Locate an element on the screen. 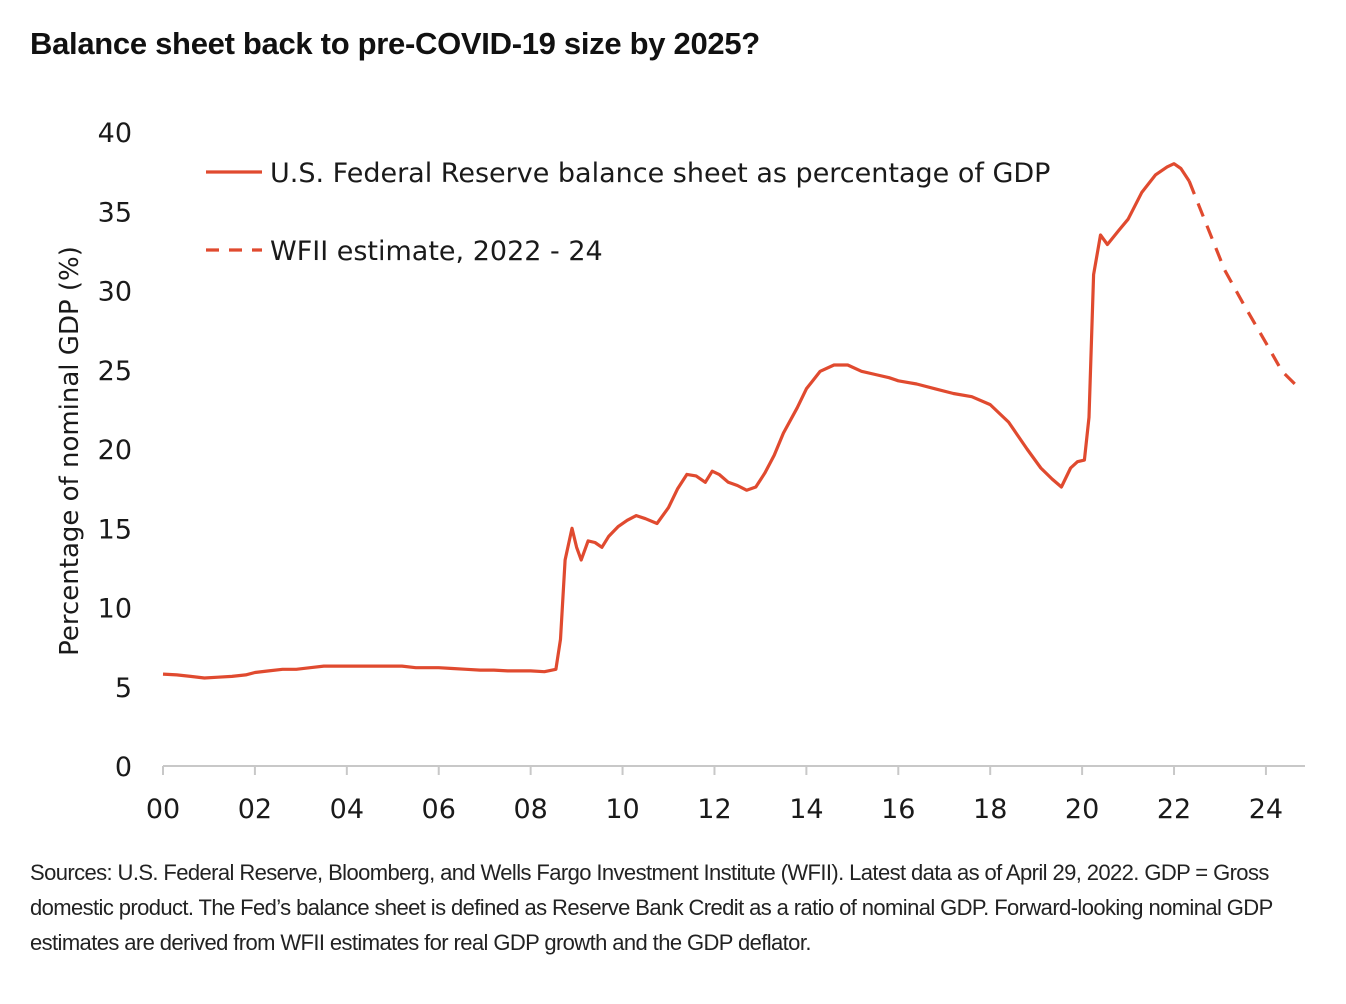  x-tick-label: 24 is located at coordinates (1266, 809).